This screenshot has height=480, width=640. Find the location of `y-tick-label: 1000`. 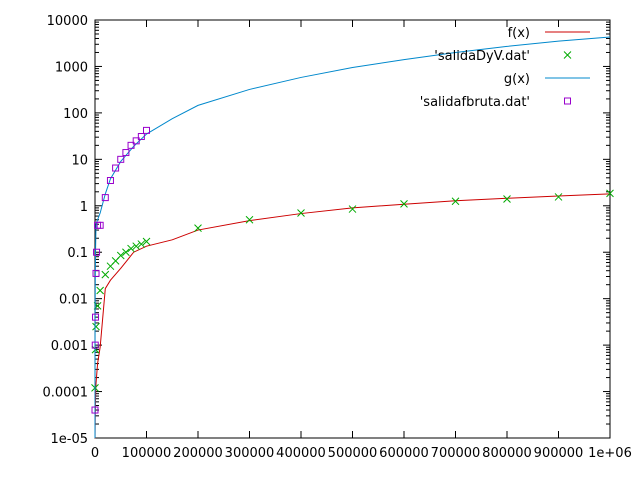

y-tick-label: 1000 is located at coordinates (71, 67).